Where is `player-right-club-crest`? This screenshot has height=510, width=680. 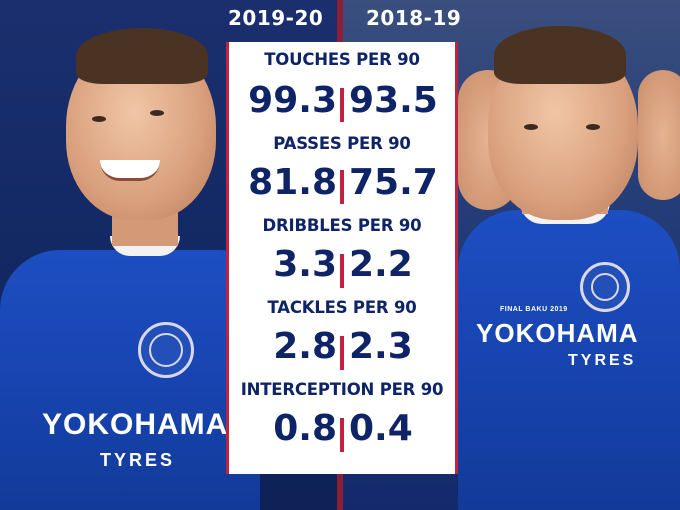 player-right-club-crest is located at coordinates (605, 287).